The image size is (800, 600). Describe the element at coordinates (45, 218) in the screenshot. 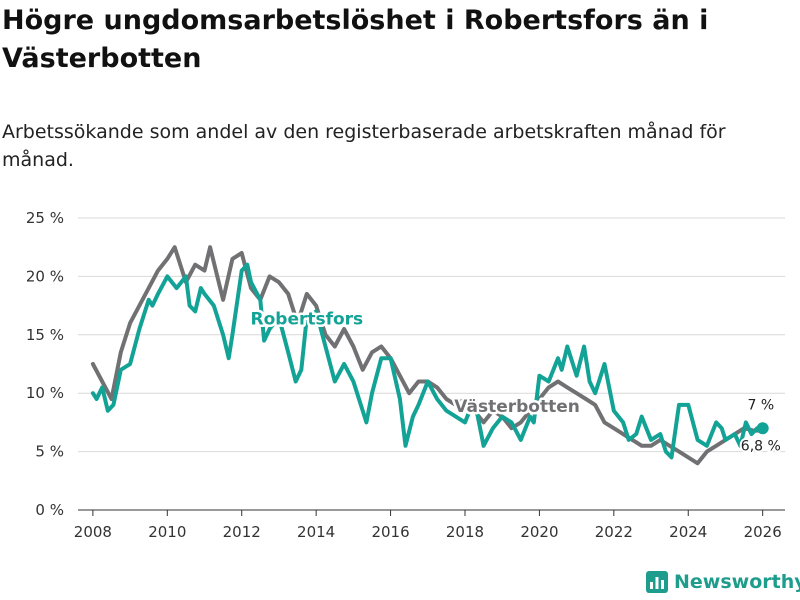

I see `y-tick-label: 25 %` at that location.